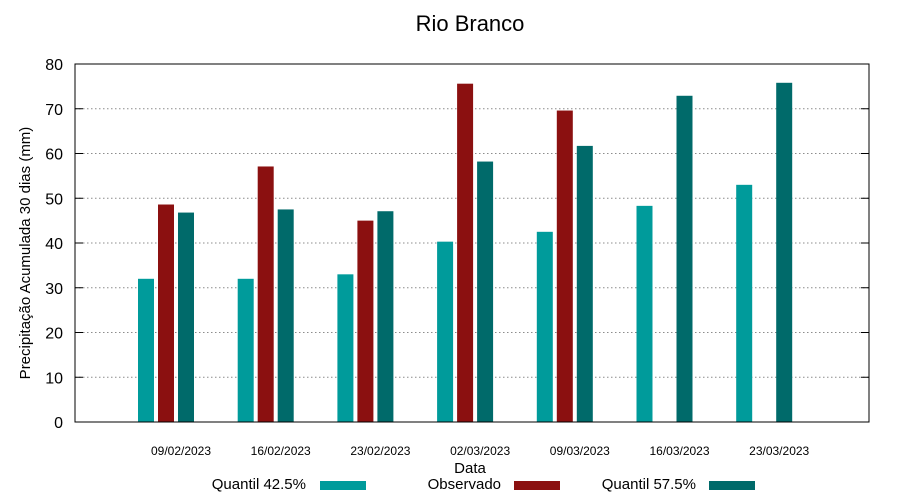 The image size is (900, 500). What do you see at coordinates (25, 253) in the screenshot?
I see `y-axis-label: Precipitação Acumulada 30 dias (mm)` at bounding box center [25, 253].